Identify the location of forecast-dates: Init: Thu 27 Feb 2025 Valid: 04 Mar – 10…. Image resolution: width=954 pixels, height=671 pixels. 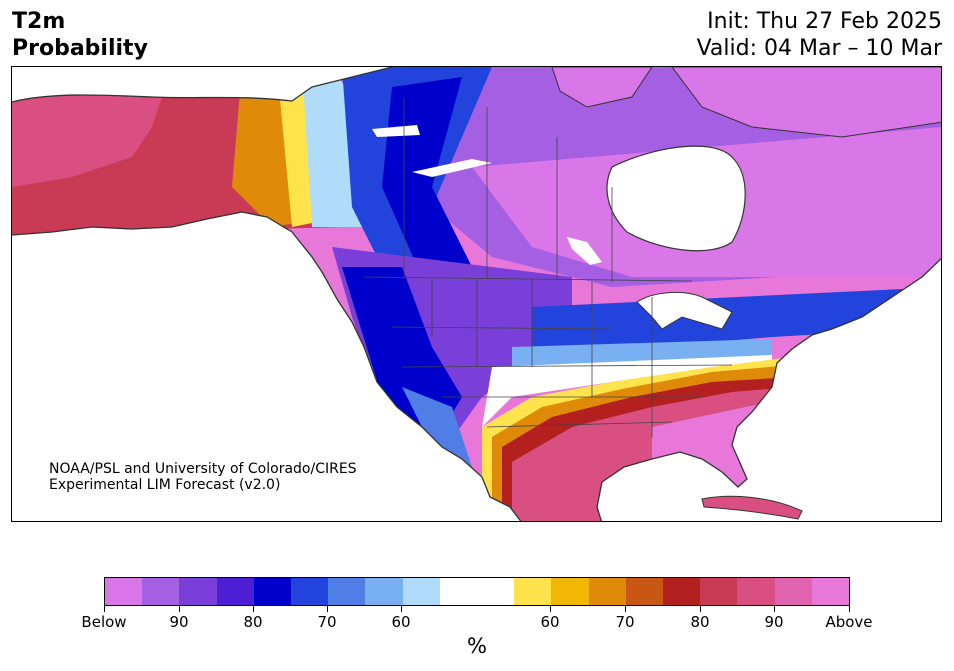
(819, 35).